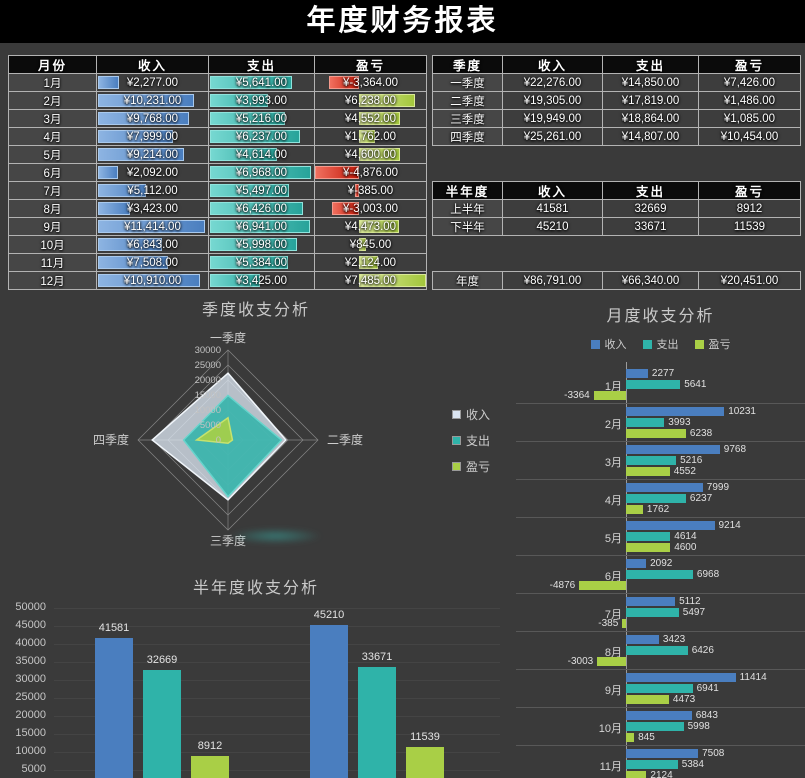 This screenshot has height=778, width=805. What do you see at coordinates (153, 191) in the screenshot?
I see `income-cell: ¥5,112.00` at bounding box center [153, 191].